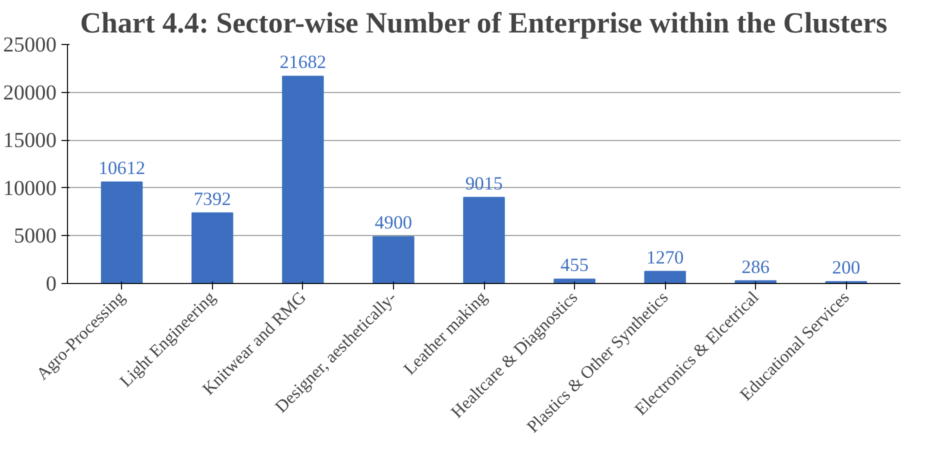  Describe the element at coordinates (846, 268) in the screenshot. I see `data-label: 200` at that location.